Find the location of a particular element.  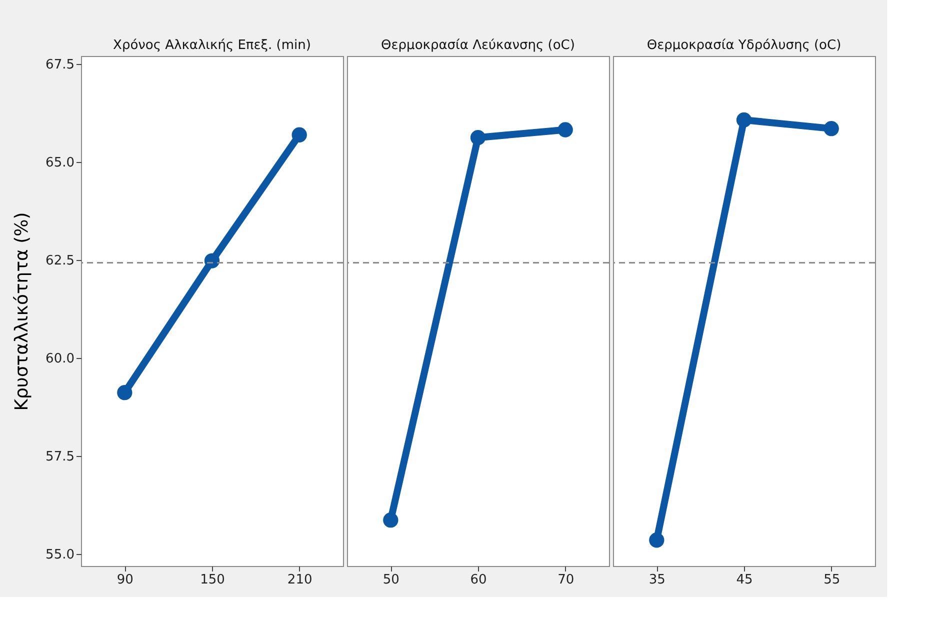

x-tick-label: 70 is located at coordinates (566, 580).